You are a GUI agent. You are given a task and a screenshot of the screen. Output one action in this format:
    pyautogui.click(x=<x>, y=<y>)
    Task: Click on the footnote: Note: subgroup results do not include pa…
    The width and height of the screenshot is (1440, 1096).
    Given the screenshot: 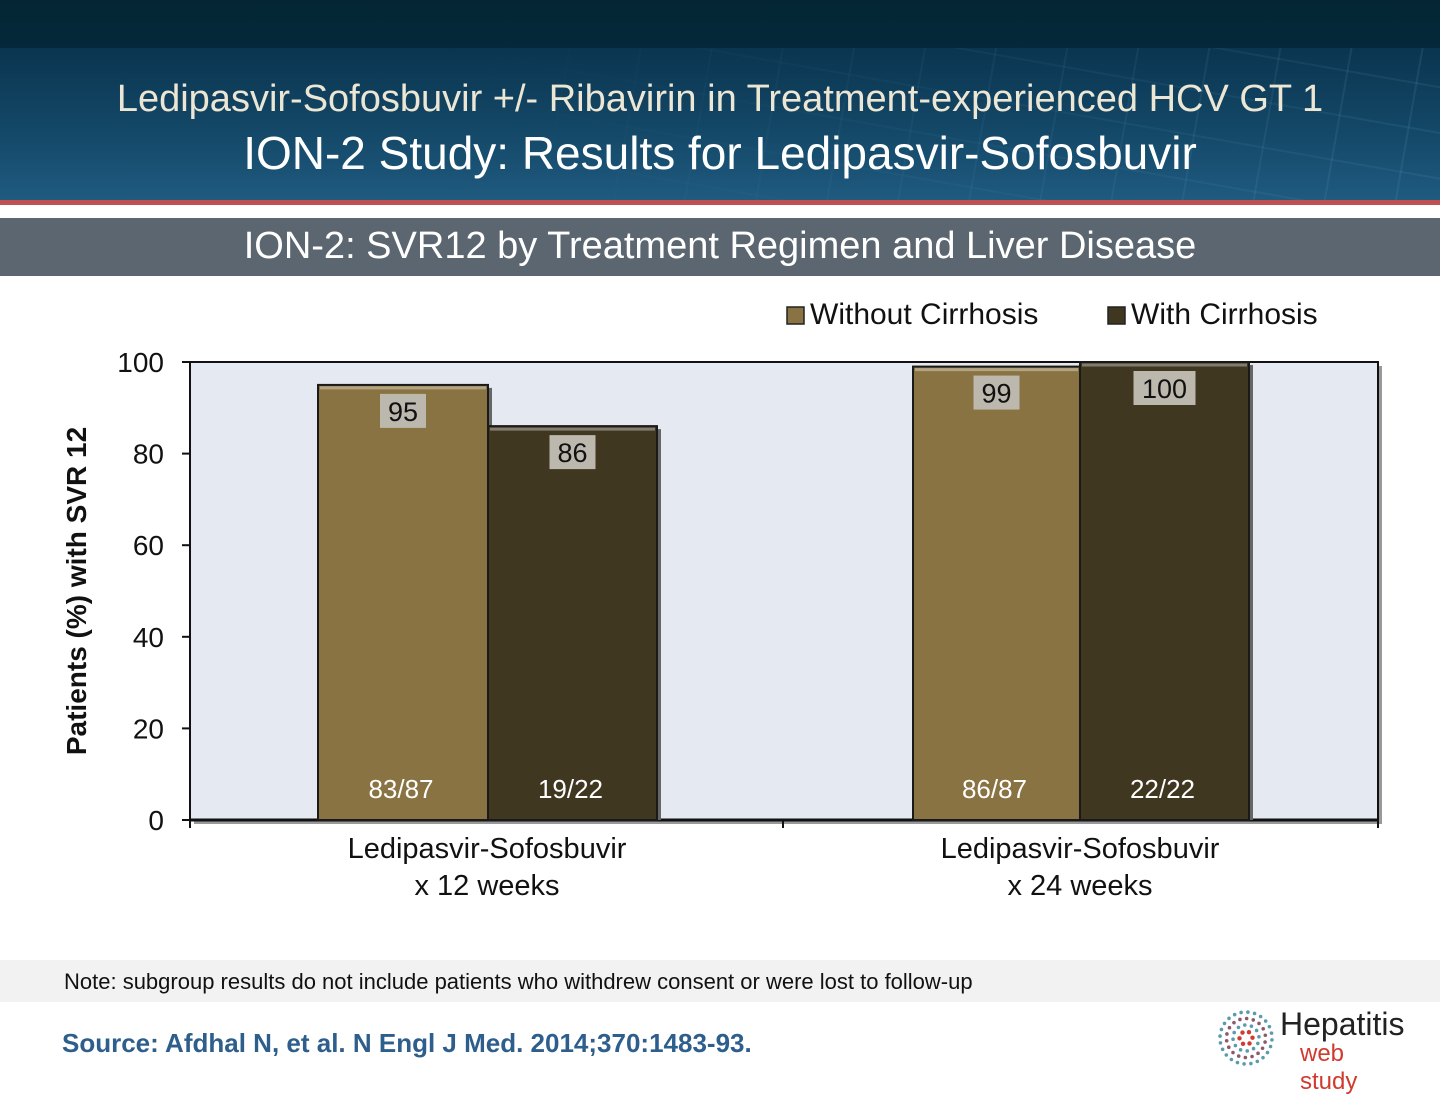 What is the action you would take?
    pyautogui.click(x=720, y=981)
    